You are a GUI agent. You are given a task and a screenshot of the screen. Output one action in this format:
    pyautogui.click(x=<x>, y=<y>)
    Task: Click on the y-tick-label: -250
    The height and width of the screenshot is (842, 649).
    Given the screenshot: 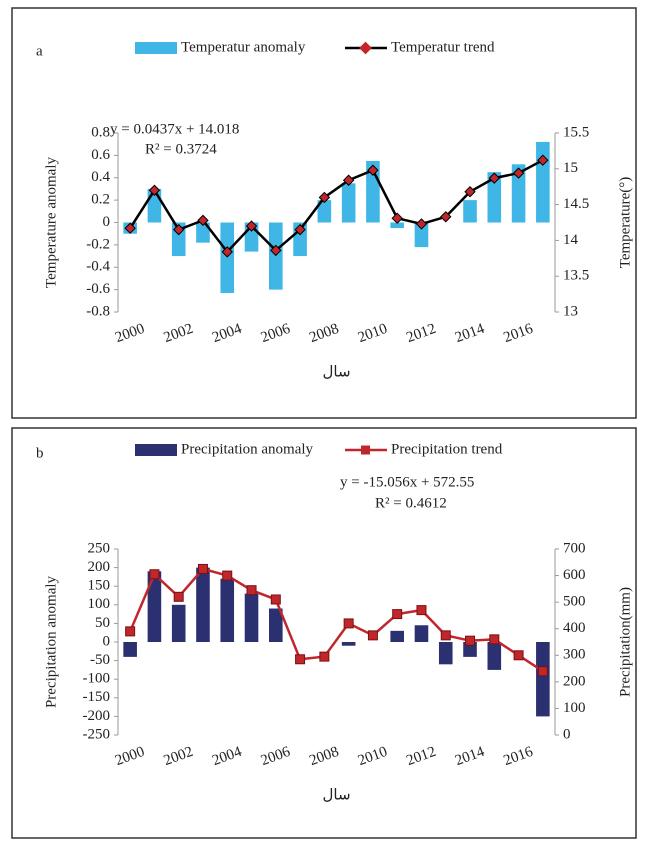 What is the action you would take?
    pyautogui.click(x=97, y=734)
    